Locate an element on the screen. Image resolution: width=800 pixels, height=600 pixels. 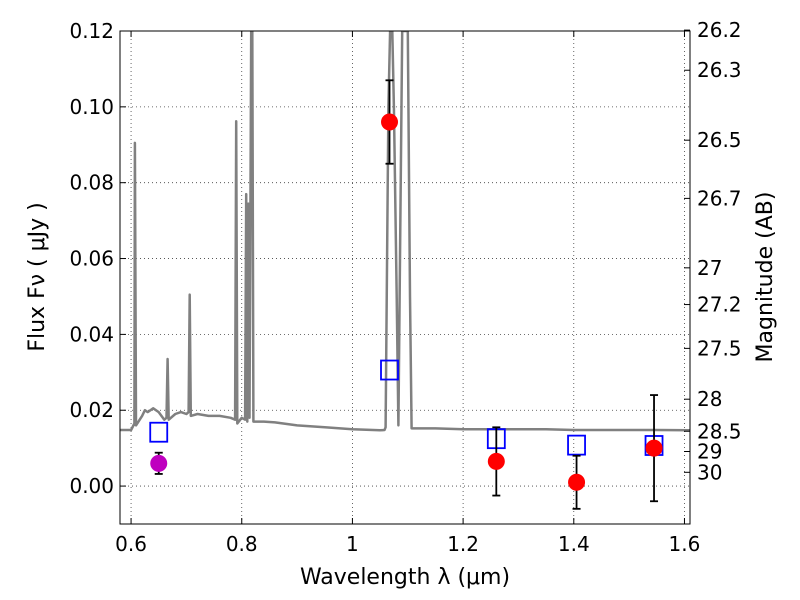
right-tick-label: 26.3 is located at coordinates (719, 70).